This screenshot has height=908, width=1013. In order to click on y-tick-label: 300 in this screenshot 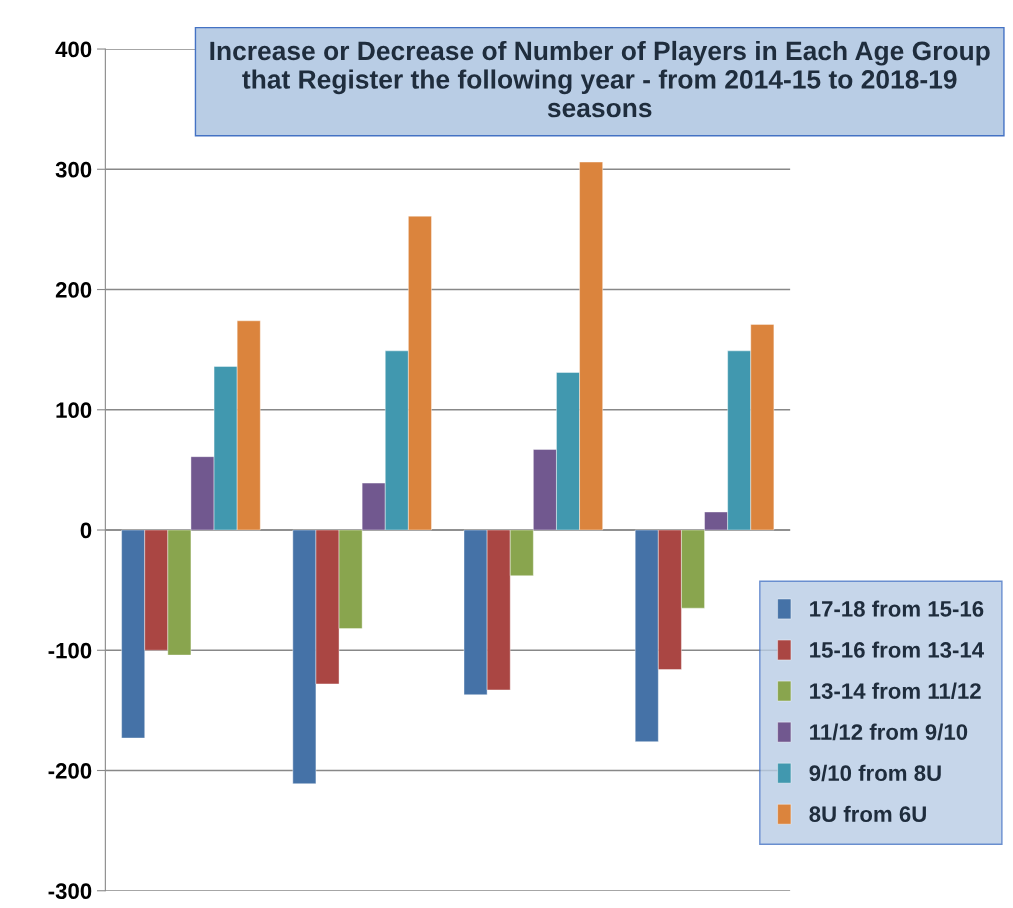, I will do `click(73, 169)`.